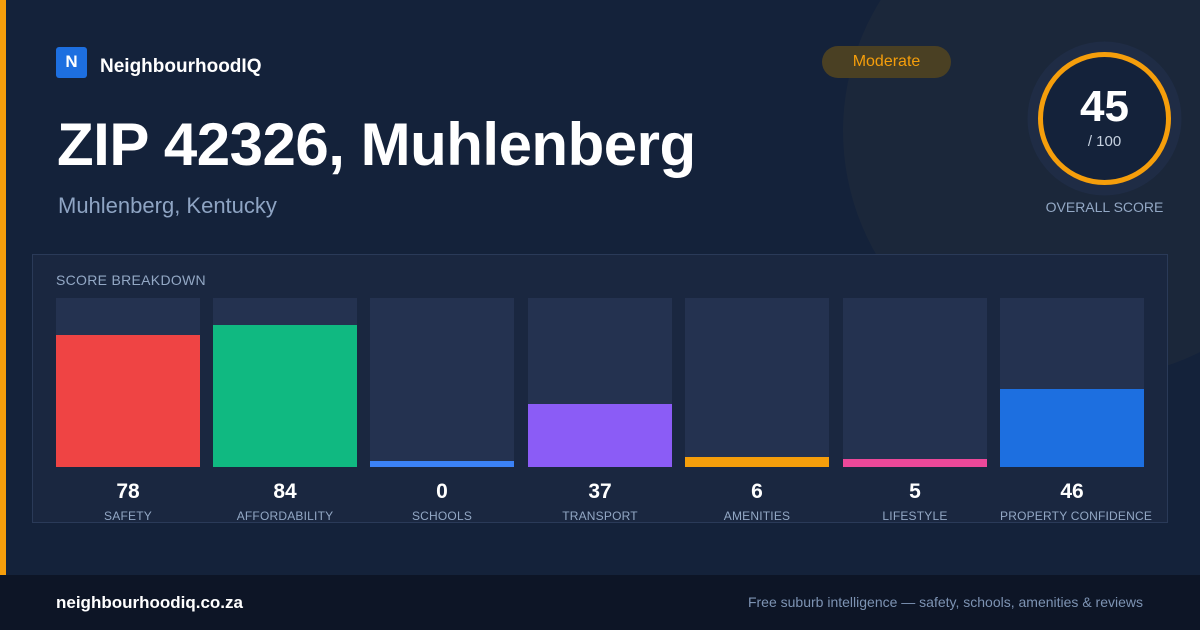 The height and width of the screenshot is (630, 1200). I want to click on breakdown-item-affordability: 84 AFFORDABILITY, so click(285, 410).